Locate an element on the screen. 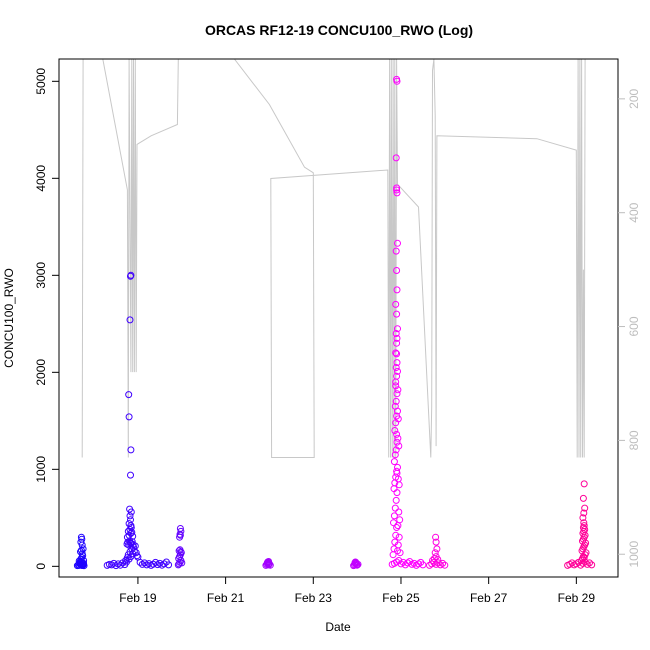 This screenshot has width=650, height=650. y-tick-label: 1000 is located at coordinates (41, 469).